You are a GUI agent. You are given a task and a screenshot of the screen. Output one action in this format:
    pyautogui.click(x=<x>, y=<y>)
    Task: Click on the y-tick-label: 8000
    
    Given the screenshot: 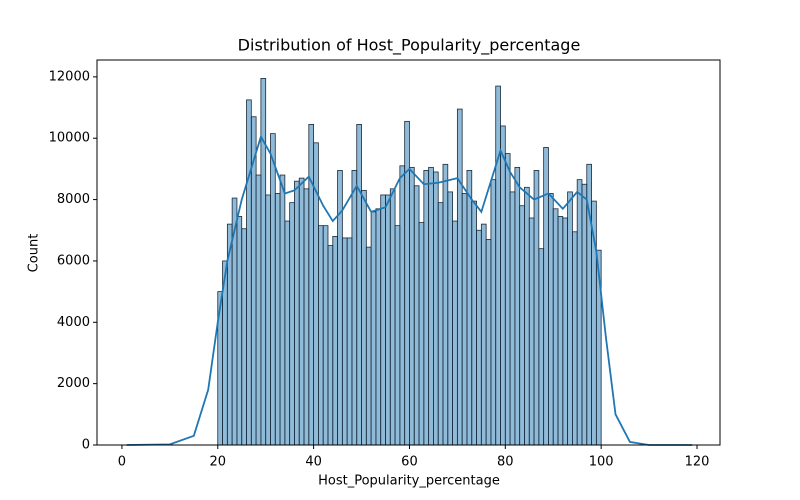 What is the action you would take?
    pyautogui.click(x=73, y=199)
    